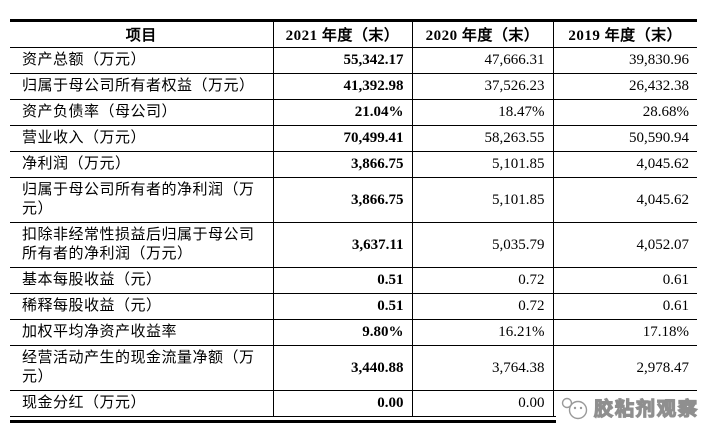 The image size is (709, 431). What do you see at coordinates (343, 34) in the screenshot?
I see `header-year-2021: 2021 年度（末）` at bounding box center [343, 34].